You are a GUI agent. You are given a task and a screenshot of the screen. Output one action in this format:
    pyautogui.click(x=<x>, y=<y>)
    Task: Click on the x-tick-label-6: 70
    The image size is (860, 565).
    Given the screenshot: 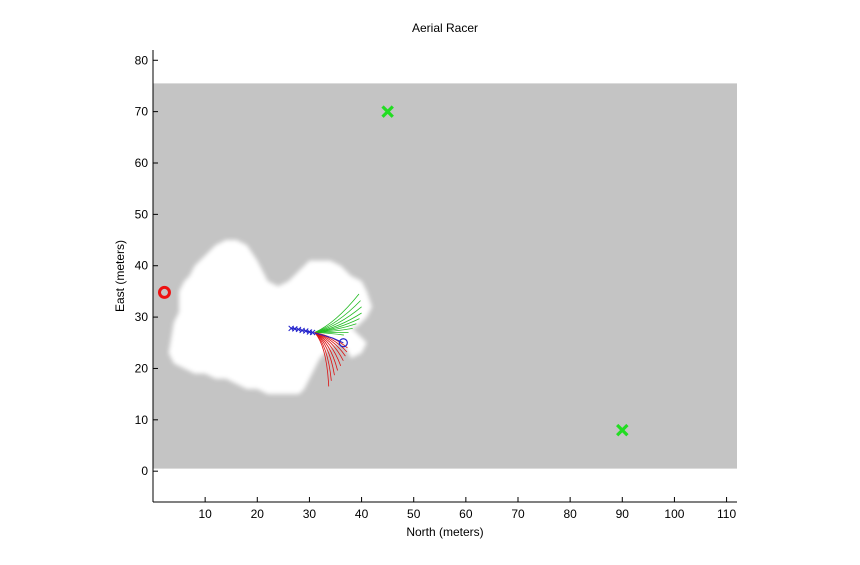 What is the action you would take?
    pyautogui.click(x=518, y=514)
    